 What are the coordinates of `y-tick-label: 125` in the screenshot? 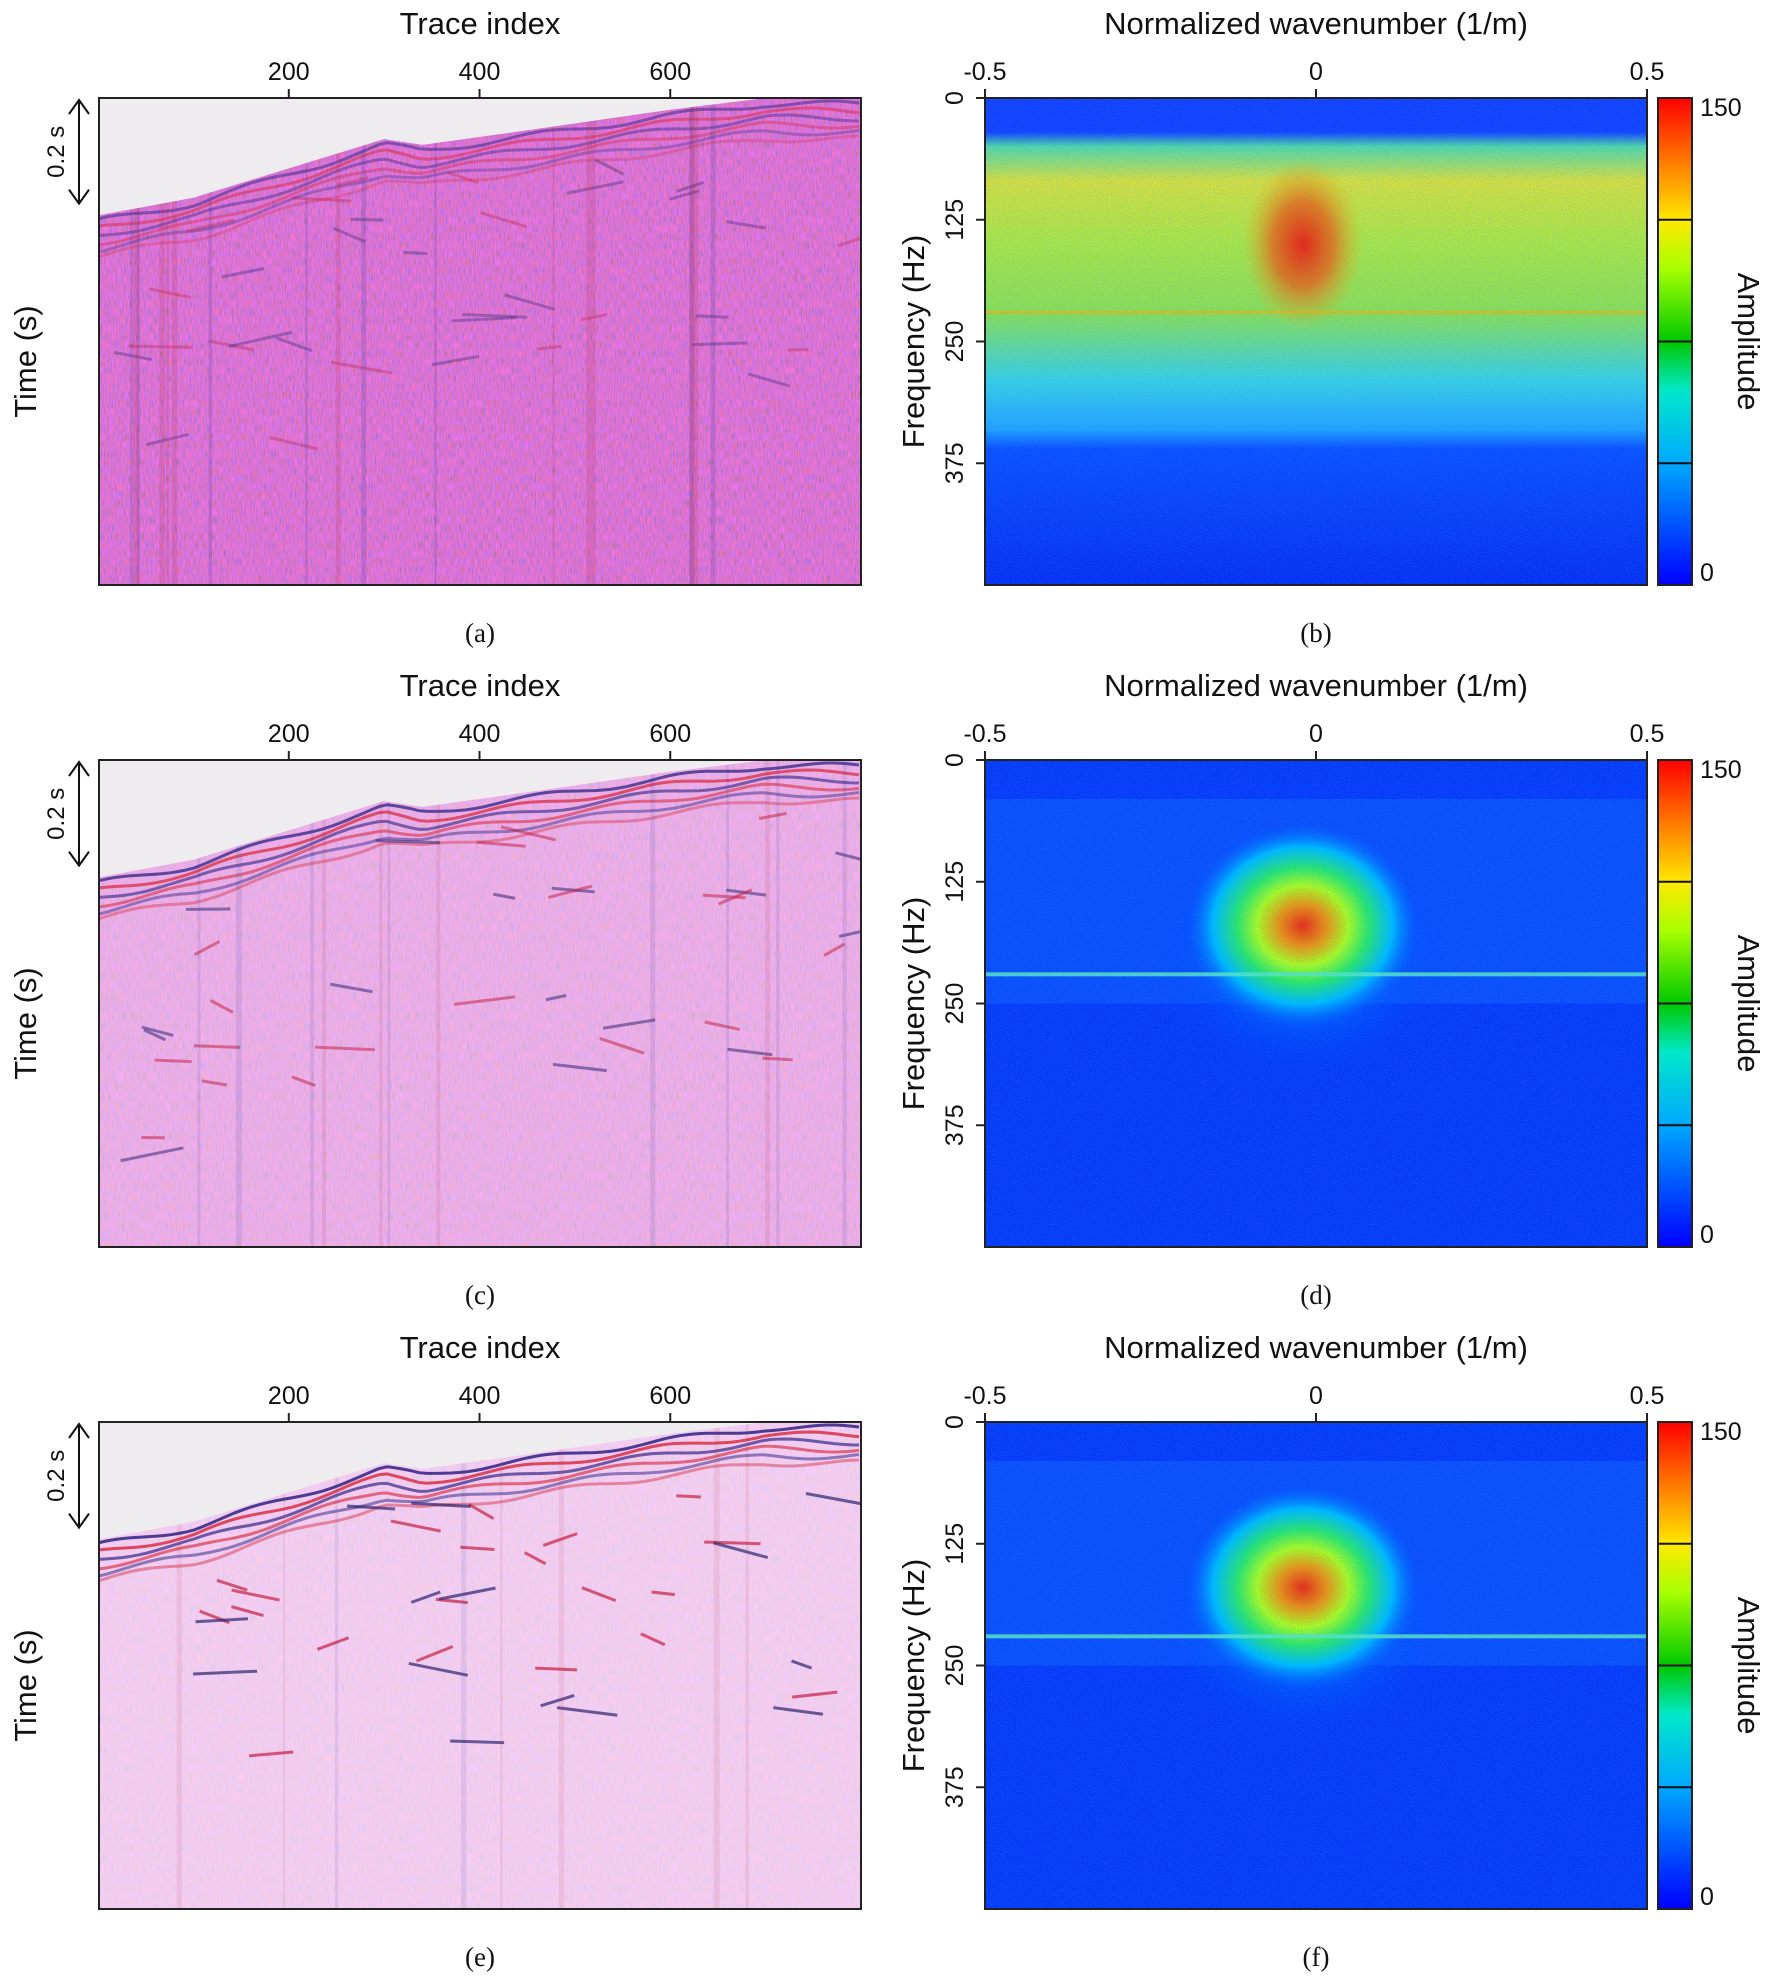 It's located at (955, 220).